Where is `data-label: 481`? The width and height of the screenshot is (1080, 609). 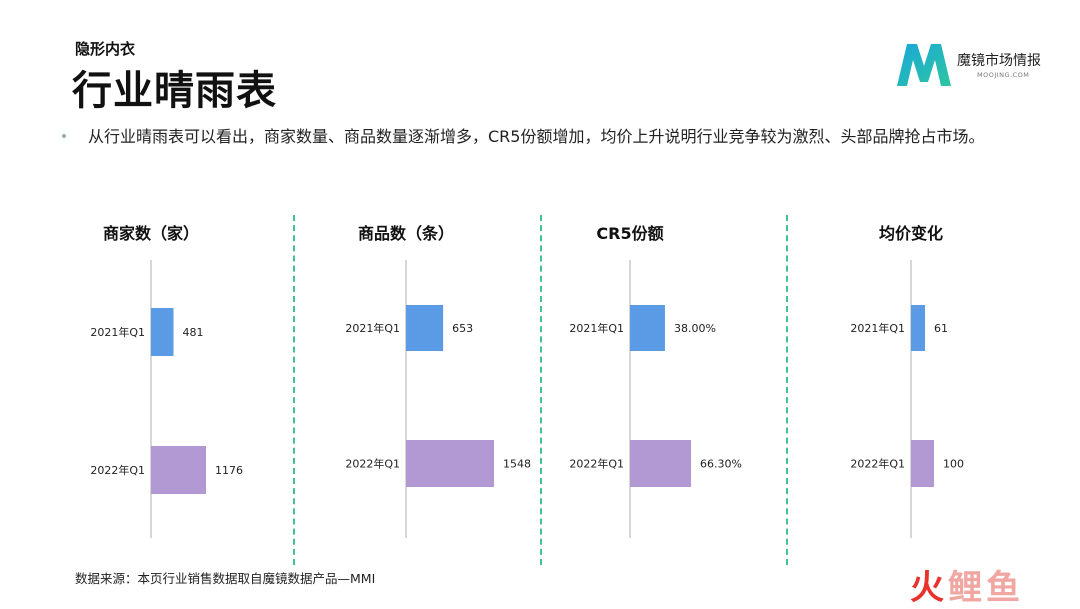 data-label: 481 is located at coordinates (192, 332).